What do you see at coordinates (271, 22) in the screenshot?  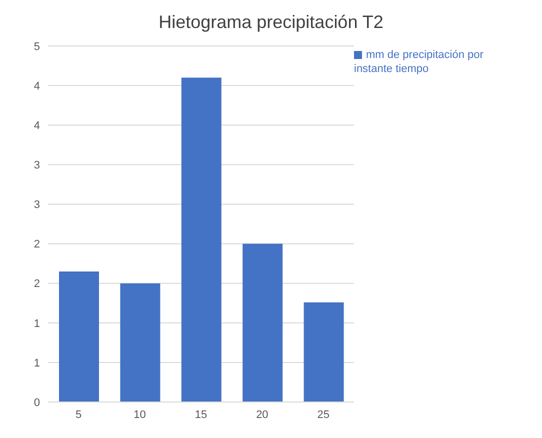 I see `chart-title: Hietograma precipitación T2` at bounding box center [271, 22].